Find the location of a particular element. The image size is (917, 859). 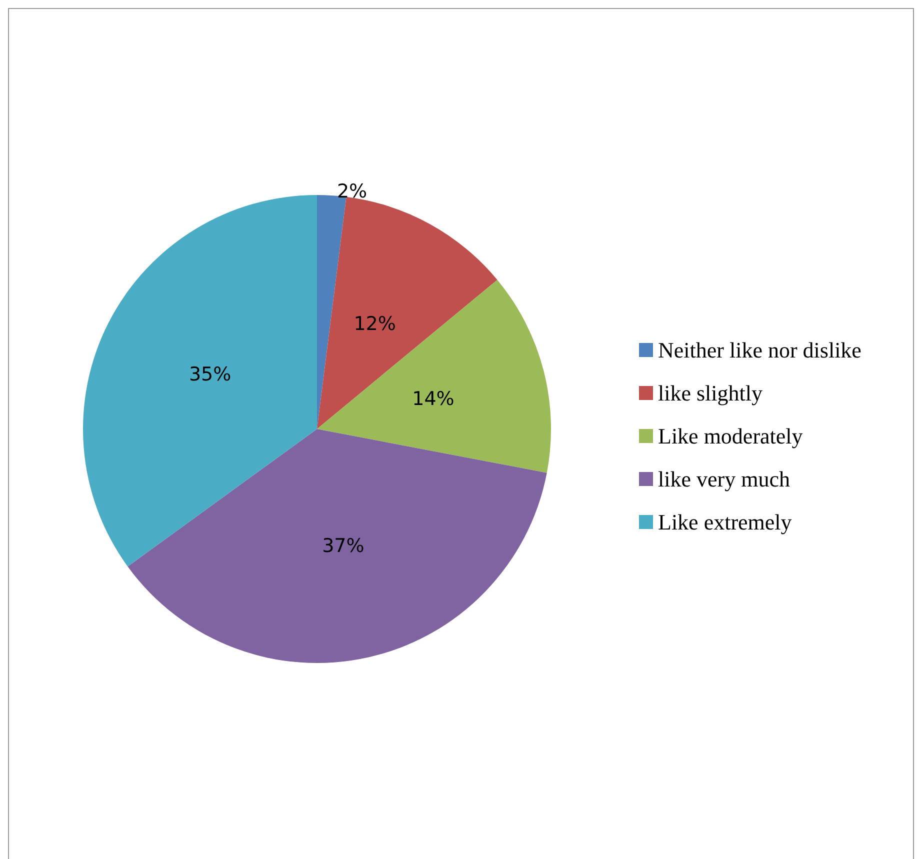

legend-label: Neither like nor dislike is located at coordinates (760, 350).